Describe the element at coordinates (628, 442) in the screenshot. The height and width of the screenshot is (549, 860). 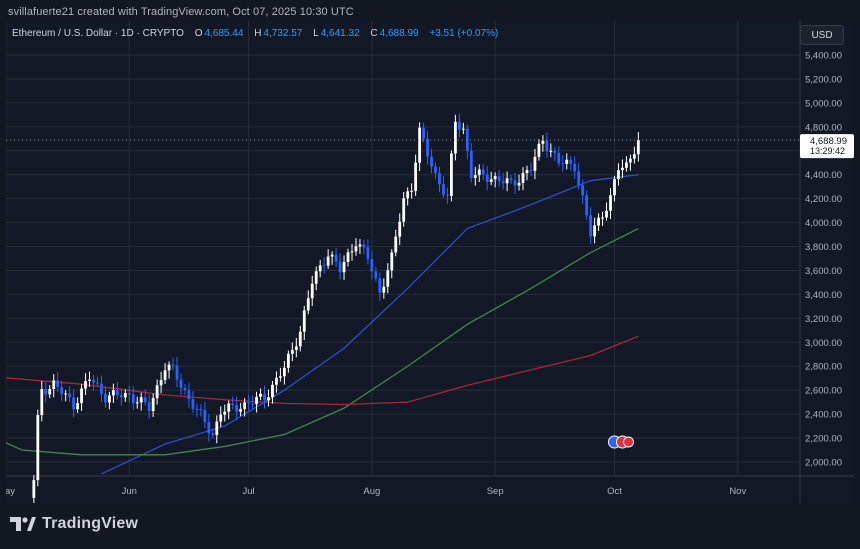
I see `economic-event-flag-icon` at that location.